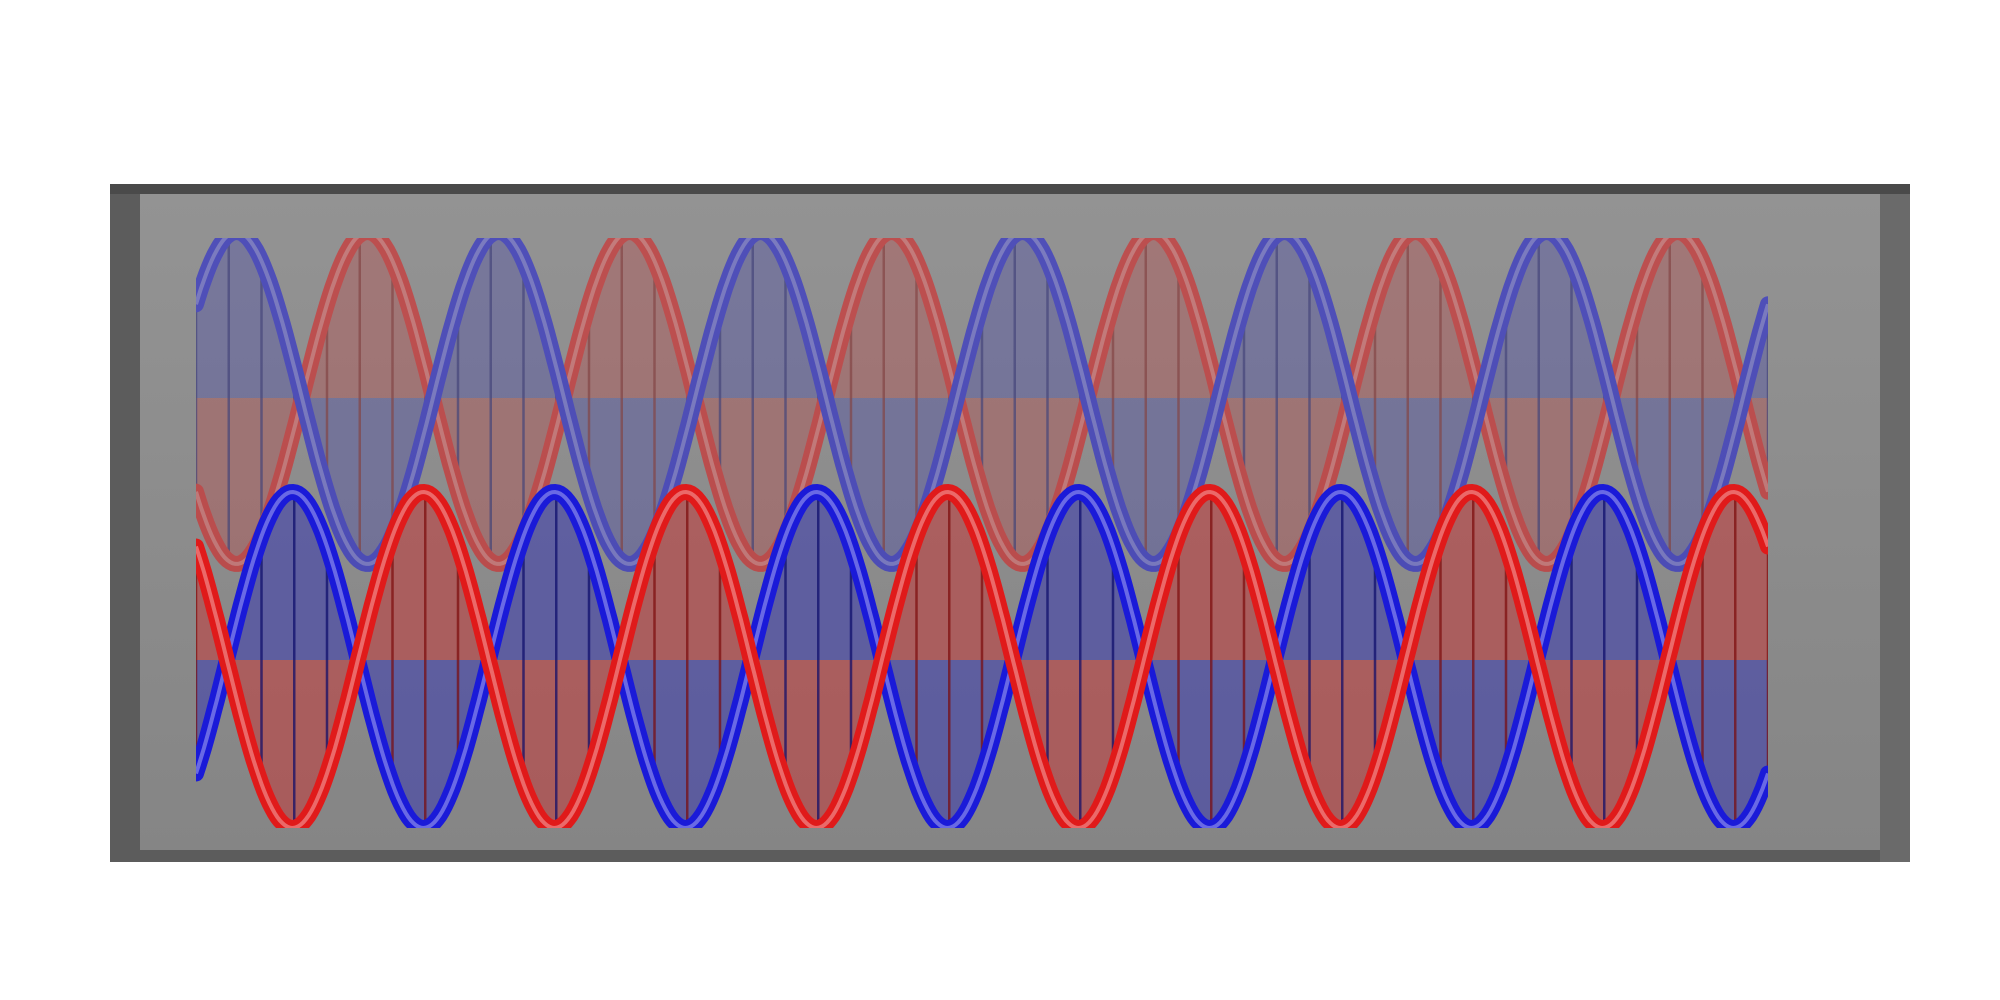 The height and width of the screenshot is (1000, 2000). I want to click on box-right-wall, so click(1895, 528).